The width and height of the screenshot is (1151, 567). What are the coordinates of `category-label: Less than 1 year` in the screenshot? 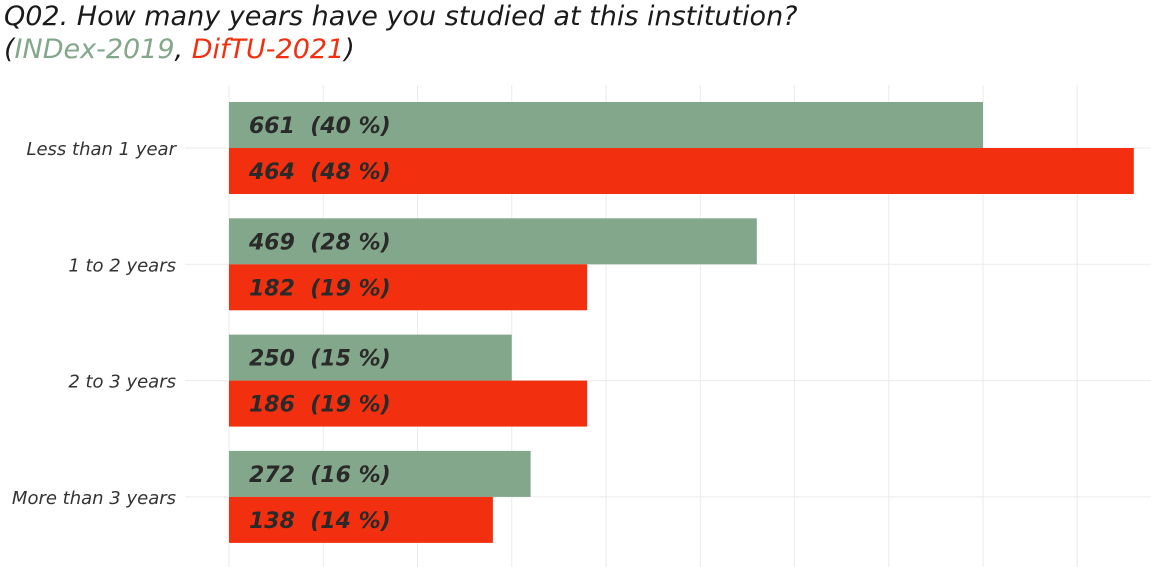 It's located at (101, 149).